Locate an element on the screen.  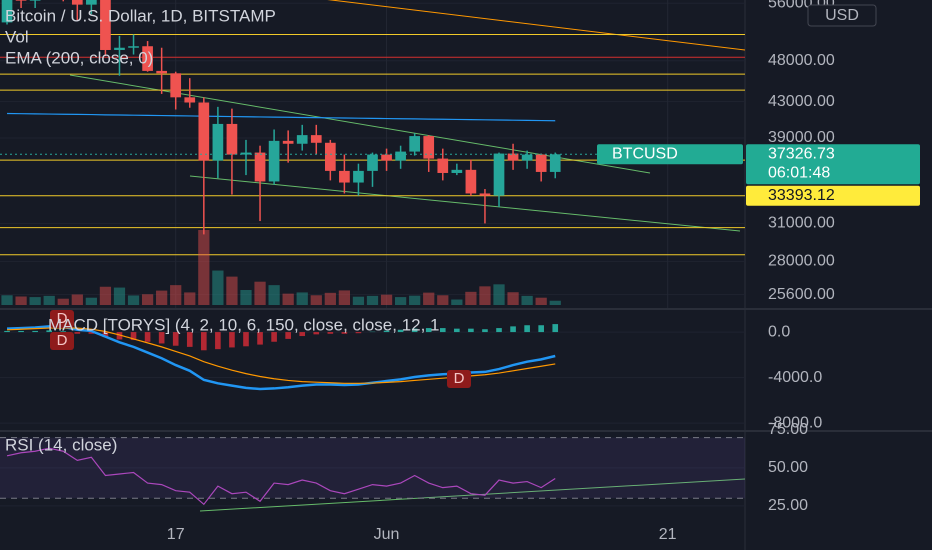
symbol-label: BTCUSD is located at coordinates (645, 154).